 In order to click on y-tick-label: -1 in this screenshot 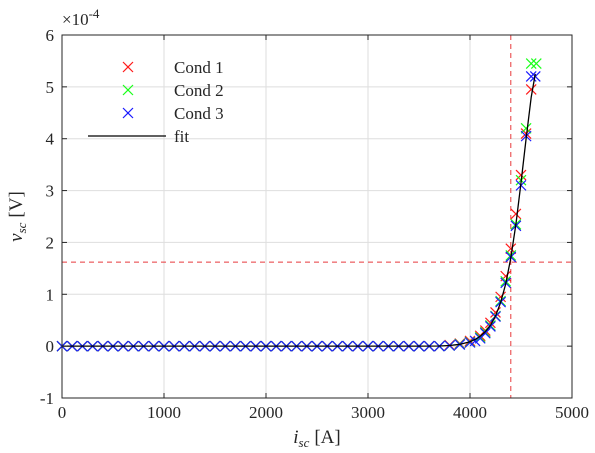, I will do `click(47, 398)`.